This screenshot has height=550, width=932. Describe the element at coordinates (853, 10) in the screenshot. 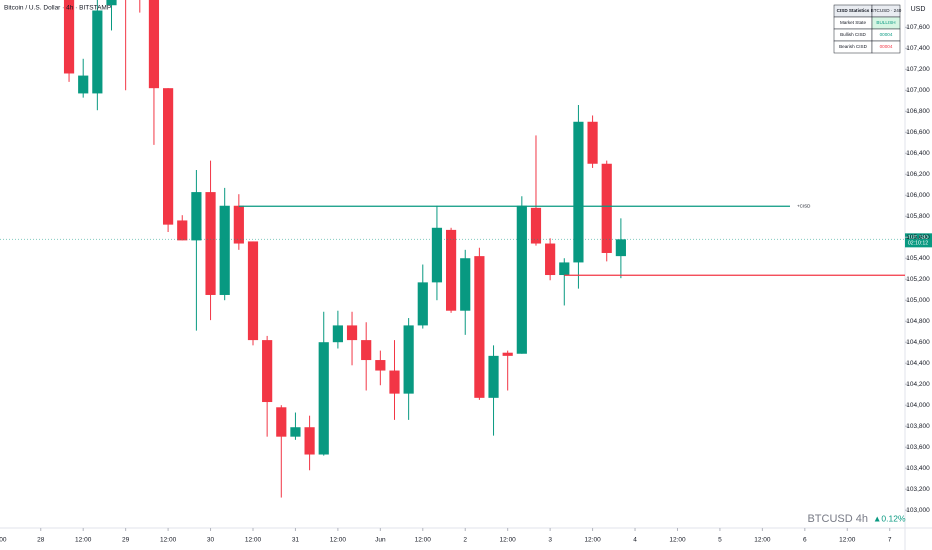

I see `table-text: CISD Statistics` at that location.